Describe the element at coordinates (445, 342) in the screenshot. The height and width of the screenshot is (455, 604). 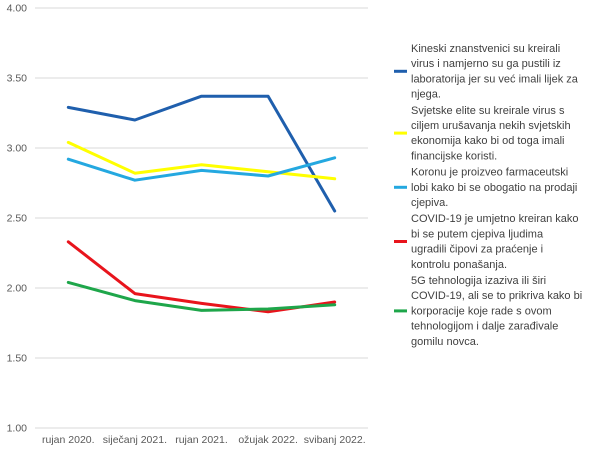
I see `legend-label: gomilu novca.` at that location.